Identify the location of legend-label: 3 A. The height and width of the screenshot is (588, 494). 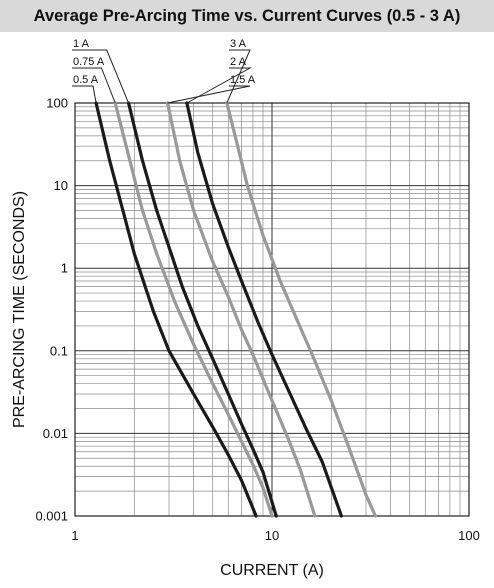
(238, 44).